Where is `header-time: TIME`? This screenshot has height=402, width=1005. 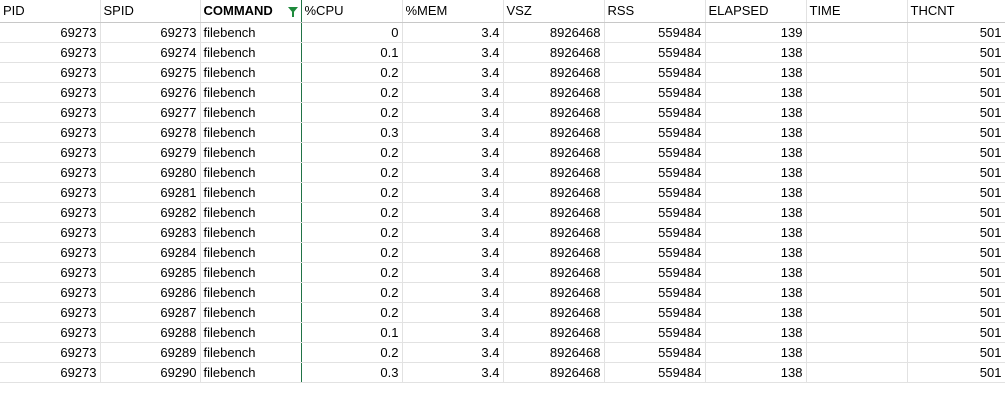
header-time: TIME is located at coordinates (857, 11).